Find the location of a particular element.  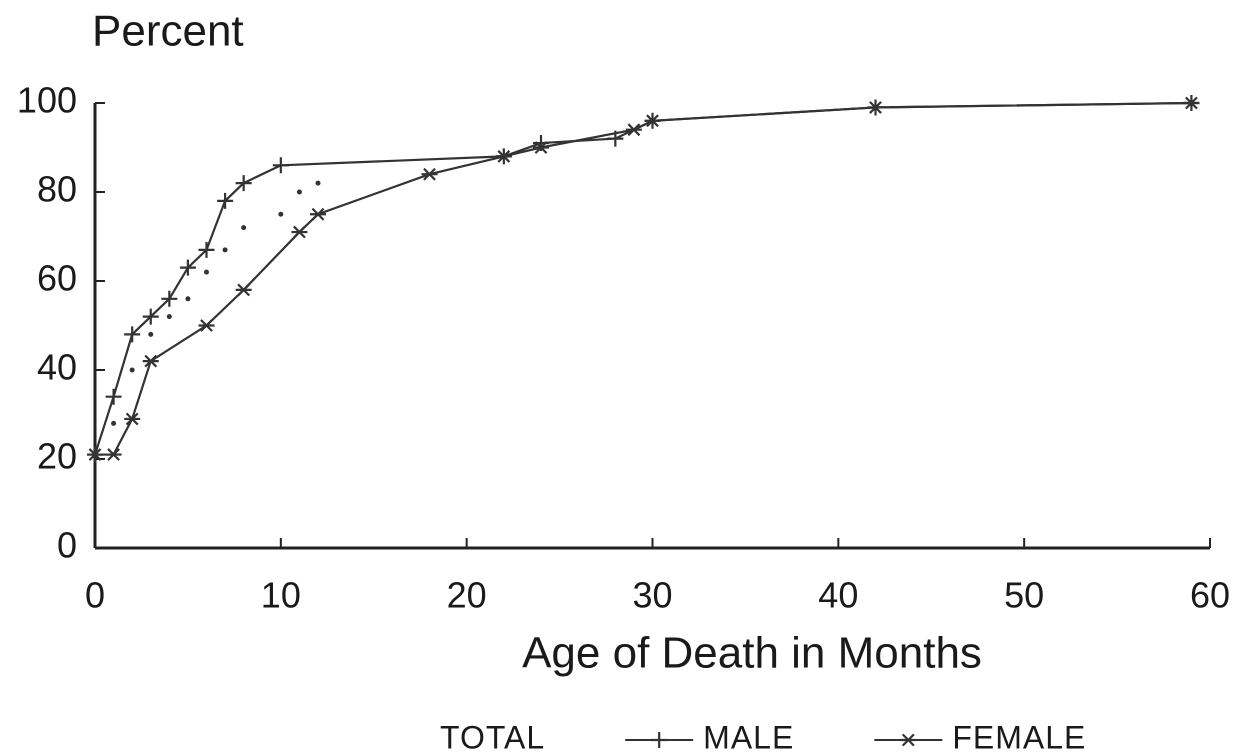

y-tick-label: 0 is located at coordinates (67, 545).